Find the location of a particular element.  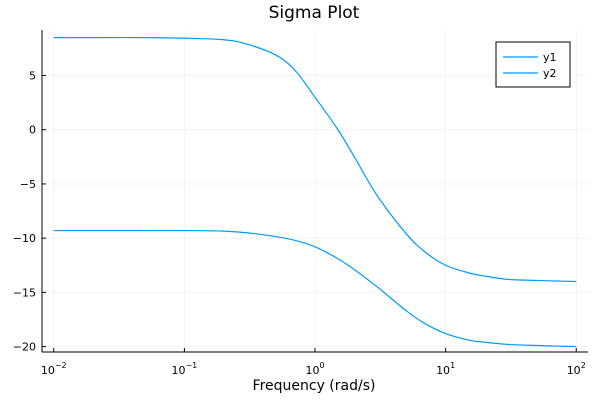

x-ticks: 10⁻² 10⁻¹ 10⁰ 10¹ 10² is located at coordinates (313, 362).